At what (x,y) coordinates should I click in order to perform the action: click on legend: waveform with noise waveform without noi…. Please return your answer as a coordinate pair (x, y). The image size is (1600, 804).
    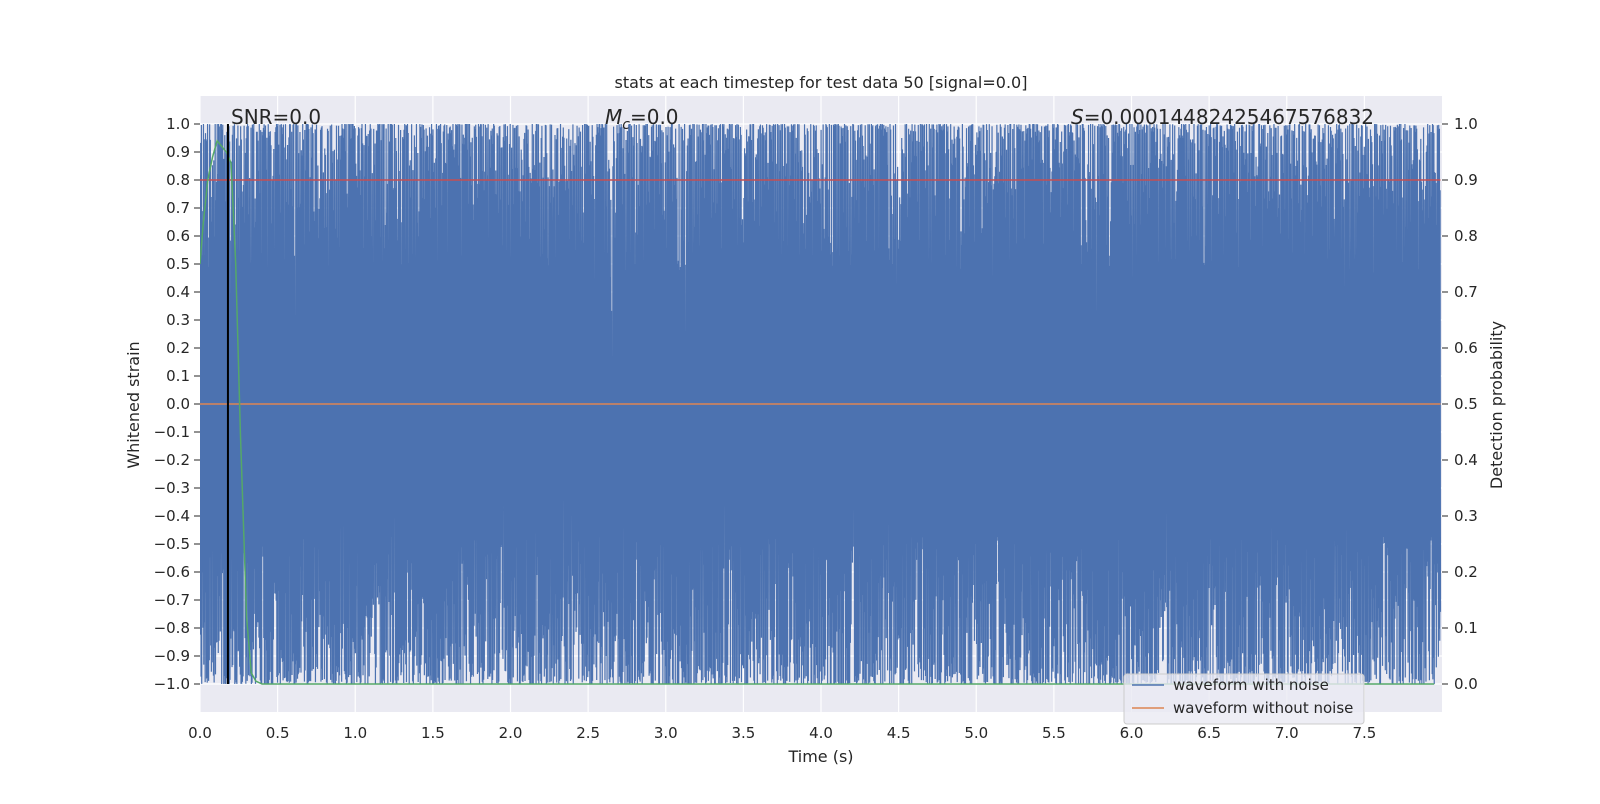
    Looking at the image, I should click on (1244, 699).